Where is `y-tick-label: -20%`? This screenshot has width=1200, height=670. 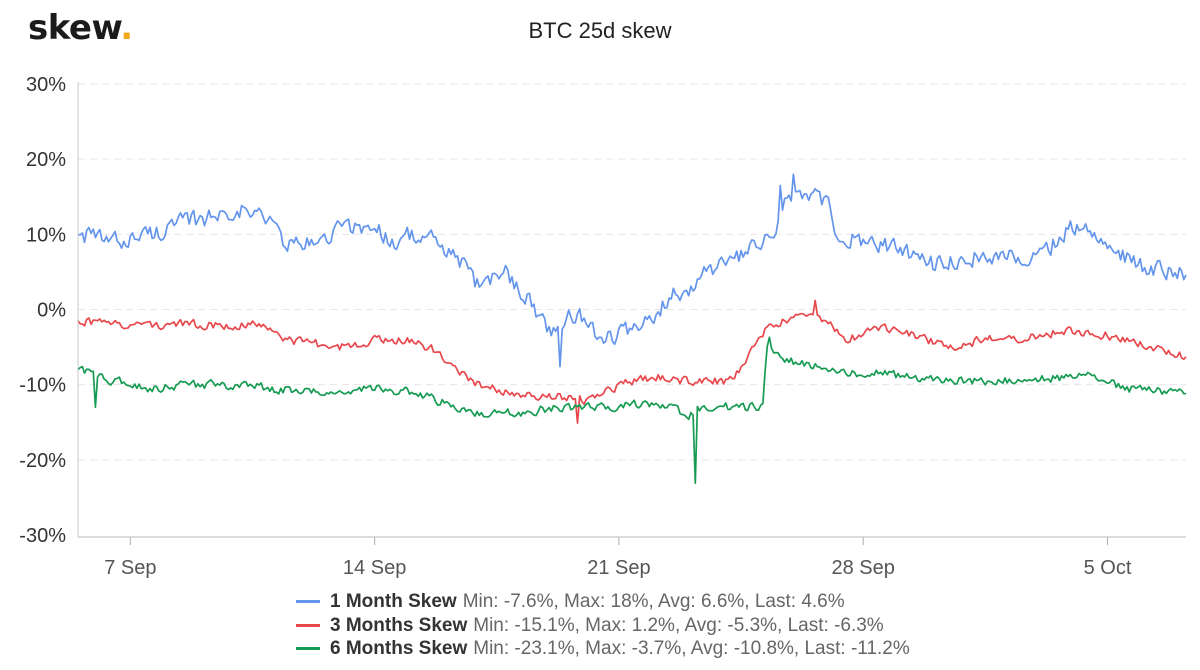
y-tick-label: -20% is located at coordinates (42, 461).